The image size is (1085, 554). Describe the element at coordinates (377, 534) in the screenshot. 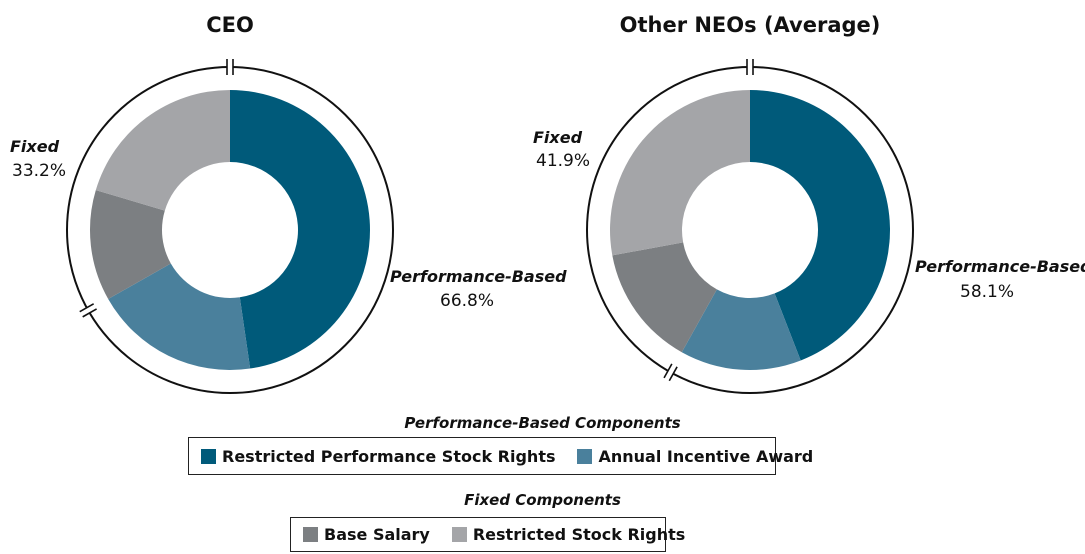

I see `legend-label: Base Salary` at that location.